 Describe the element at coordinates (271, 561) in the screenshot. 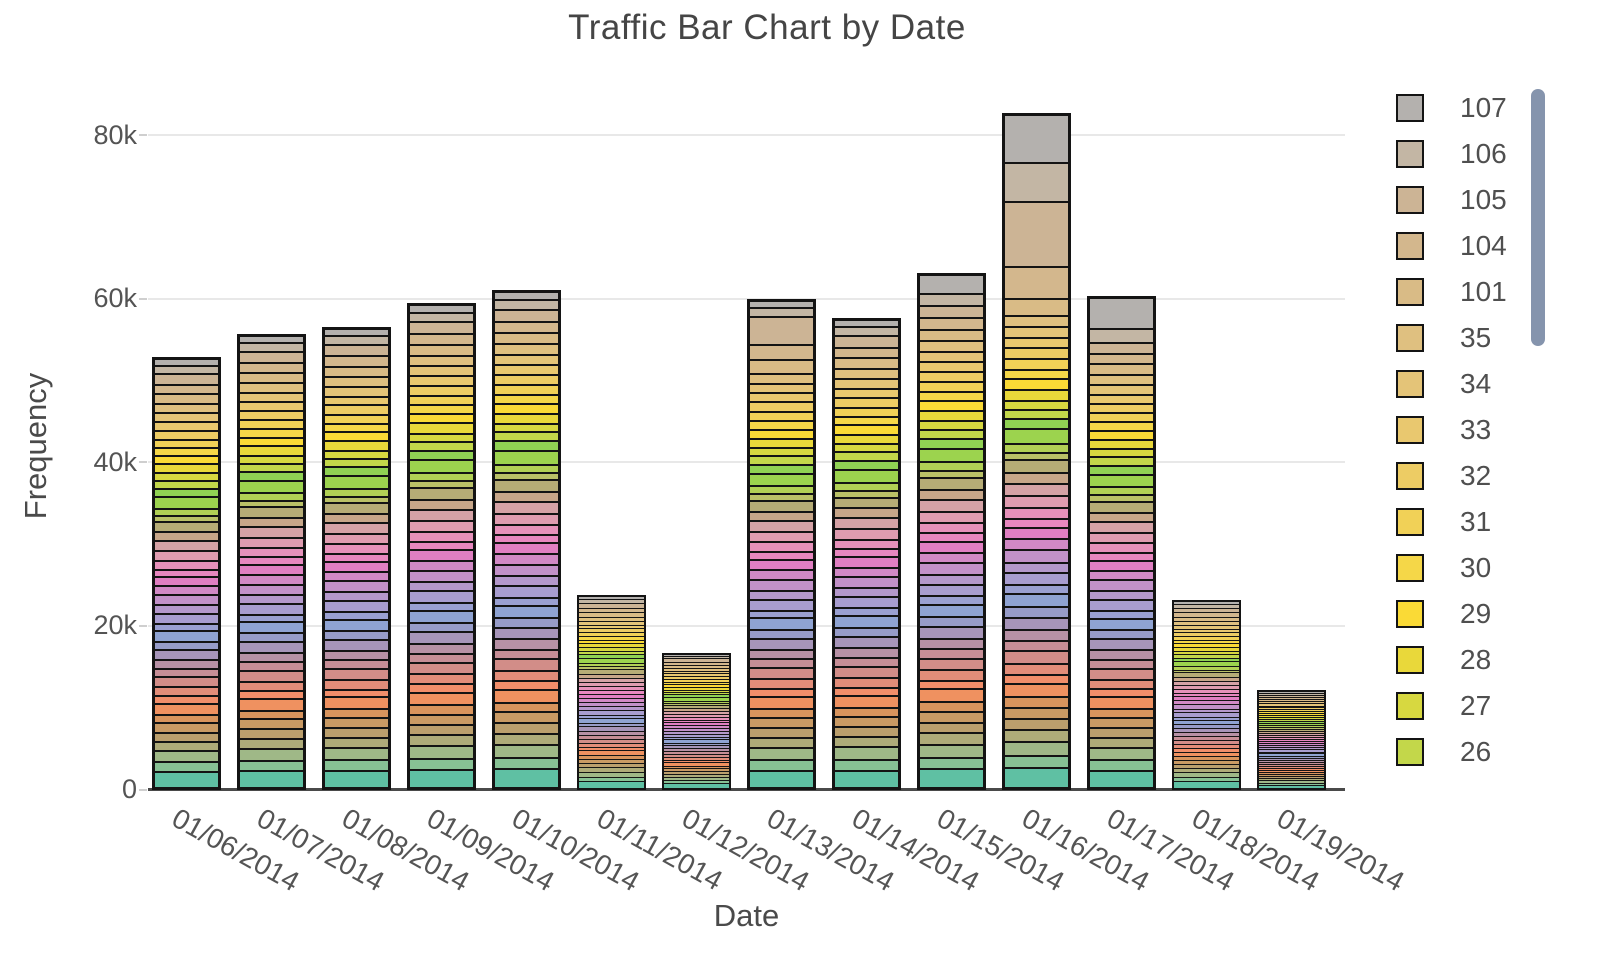

I see `bar-01/07/2014` at that location.